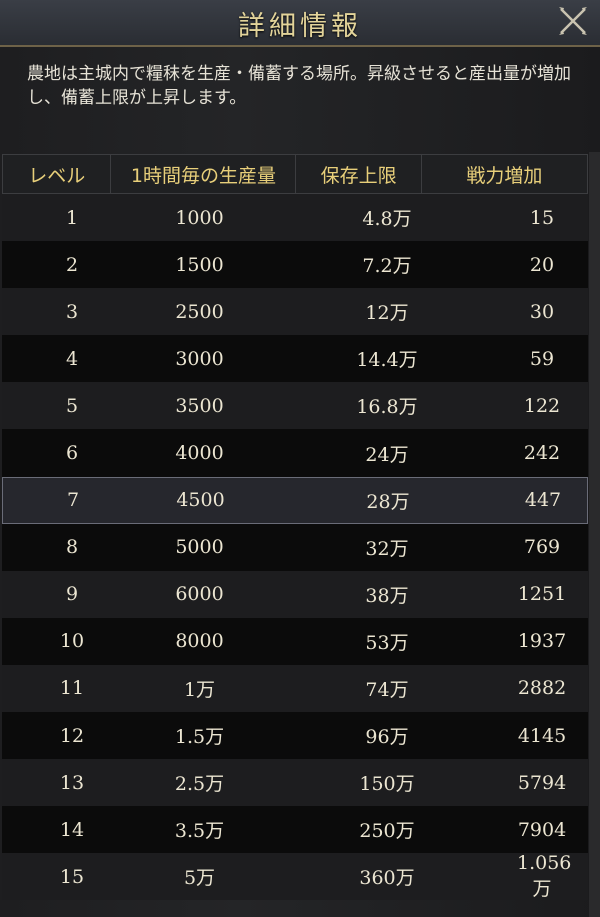 The width and height of the screenshot is (600, 917). Describe the element at coordinates (594, 534) in the screenshot. I see `scrollbar` at that location.